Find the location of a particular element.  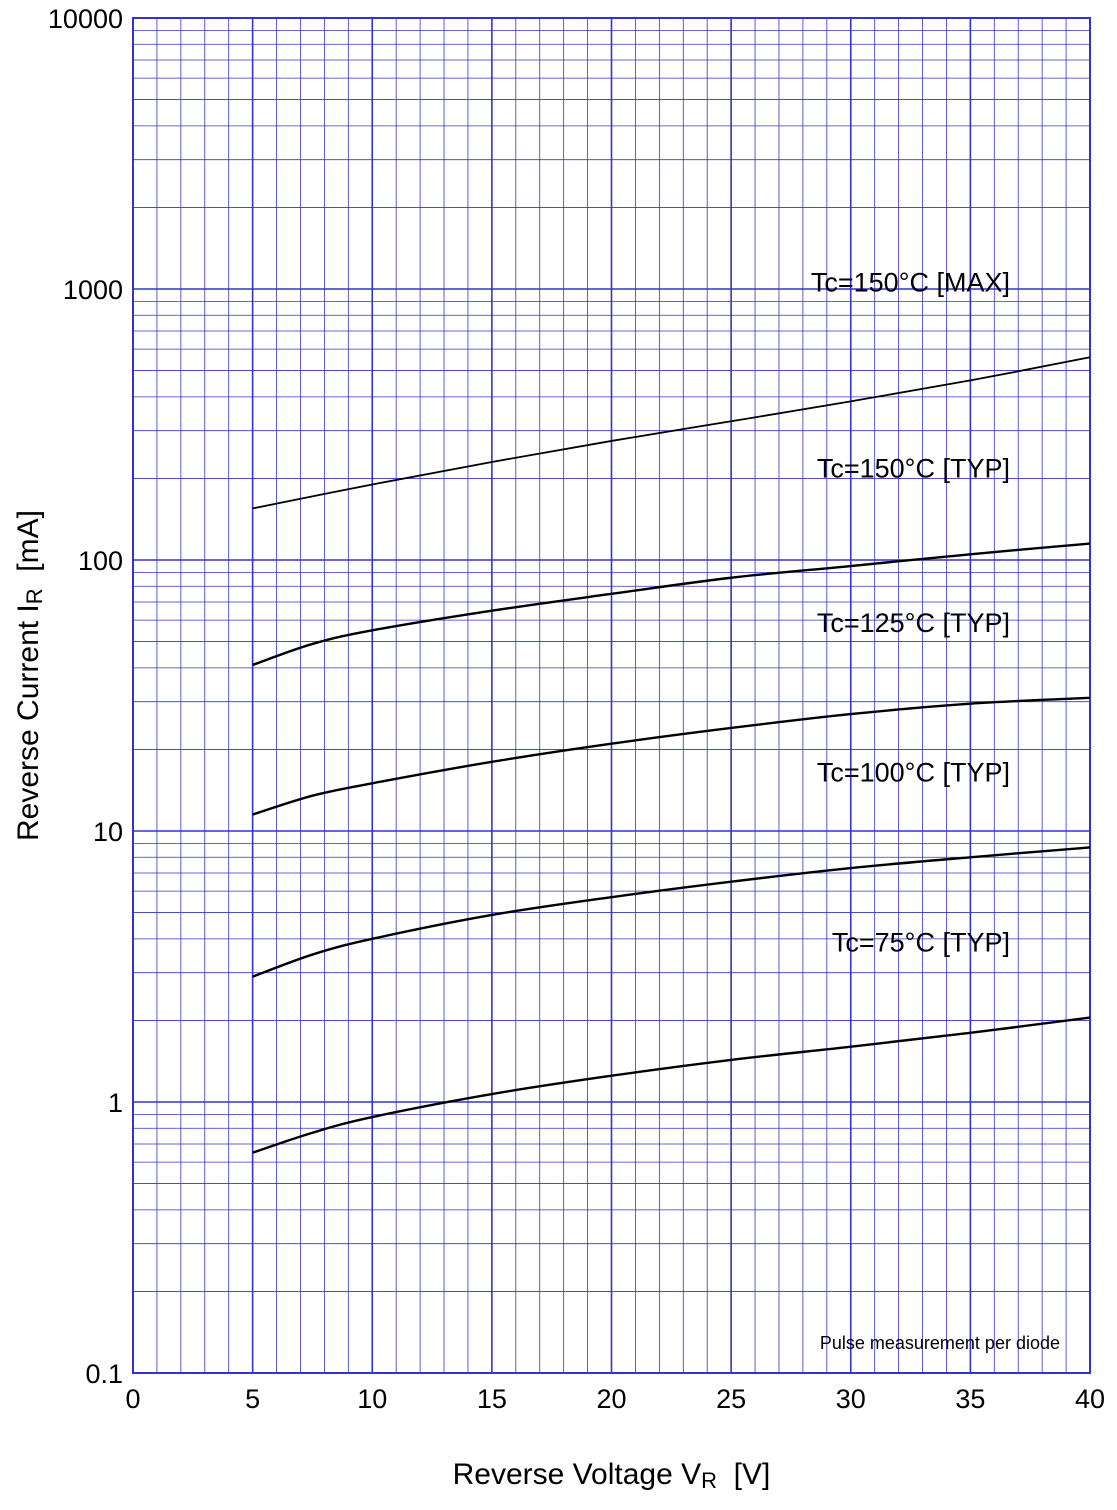

y-tick-label: 1 is located at coordinates (115, 1103).